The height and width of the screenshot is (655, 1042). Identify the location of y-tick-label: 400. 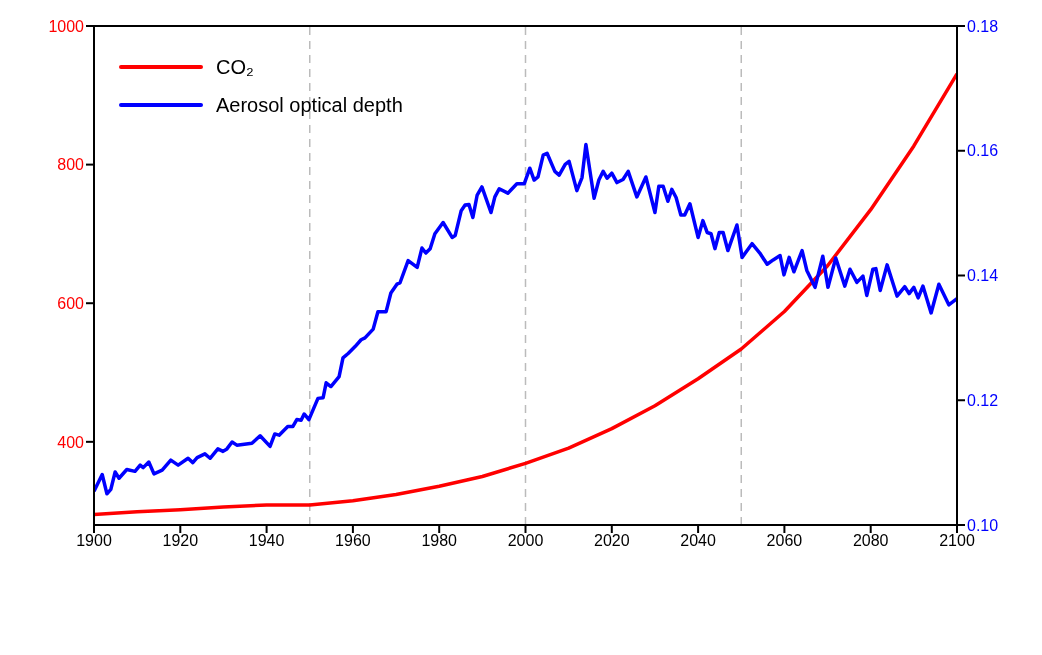
(71, 442).